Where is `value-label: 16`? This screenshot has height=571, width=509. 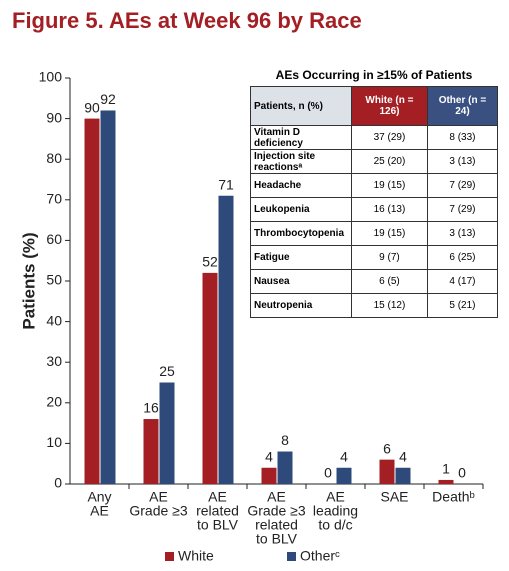 value-label: 16 is located at coordinates (151, 408).